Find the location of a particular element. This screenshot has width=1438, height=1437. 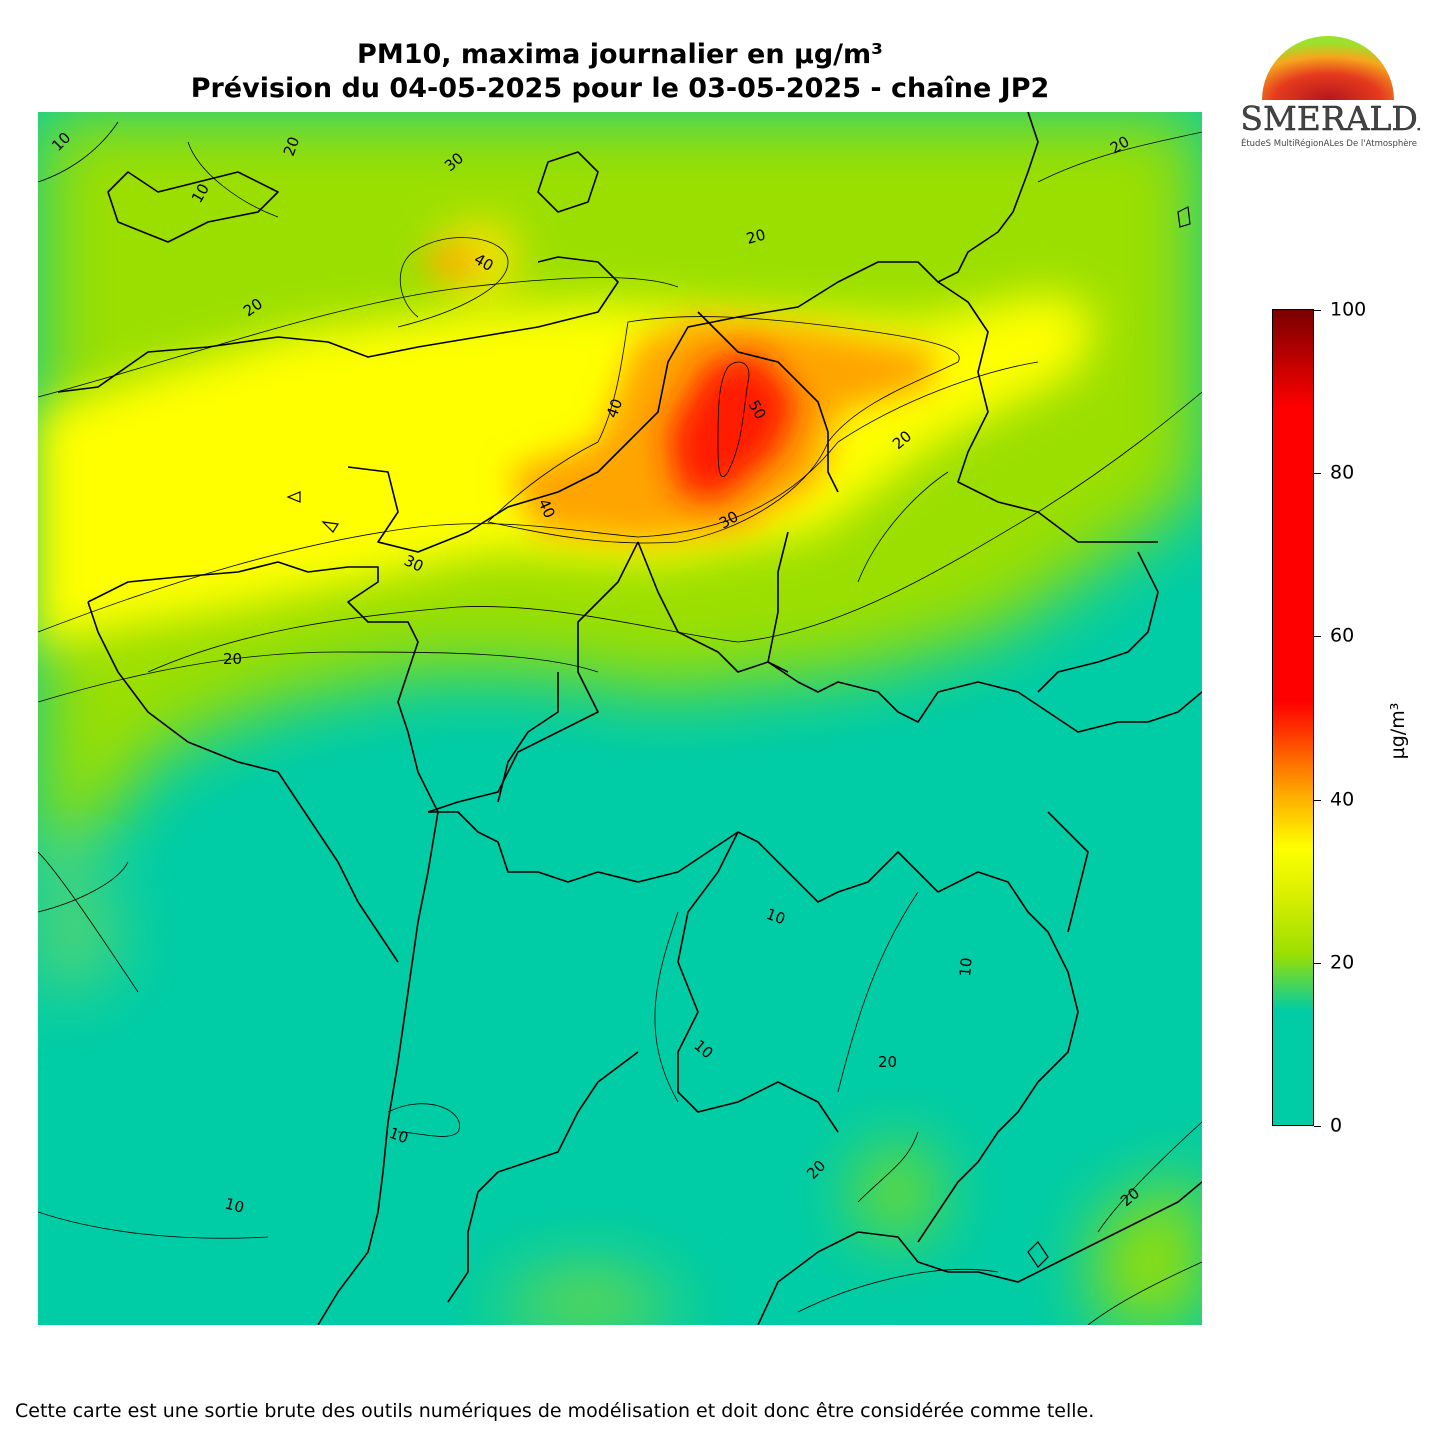

logo-tagline: ÉtudeS MultiRégionALes De l'Atmosphère is located at coordinates (1329, 143).